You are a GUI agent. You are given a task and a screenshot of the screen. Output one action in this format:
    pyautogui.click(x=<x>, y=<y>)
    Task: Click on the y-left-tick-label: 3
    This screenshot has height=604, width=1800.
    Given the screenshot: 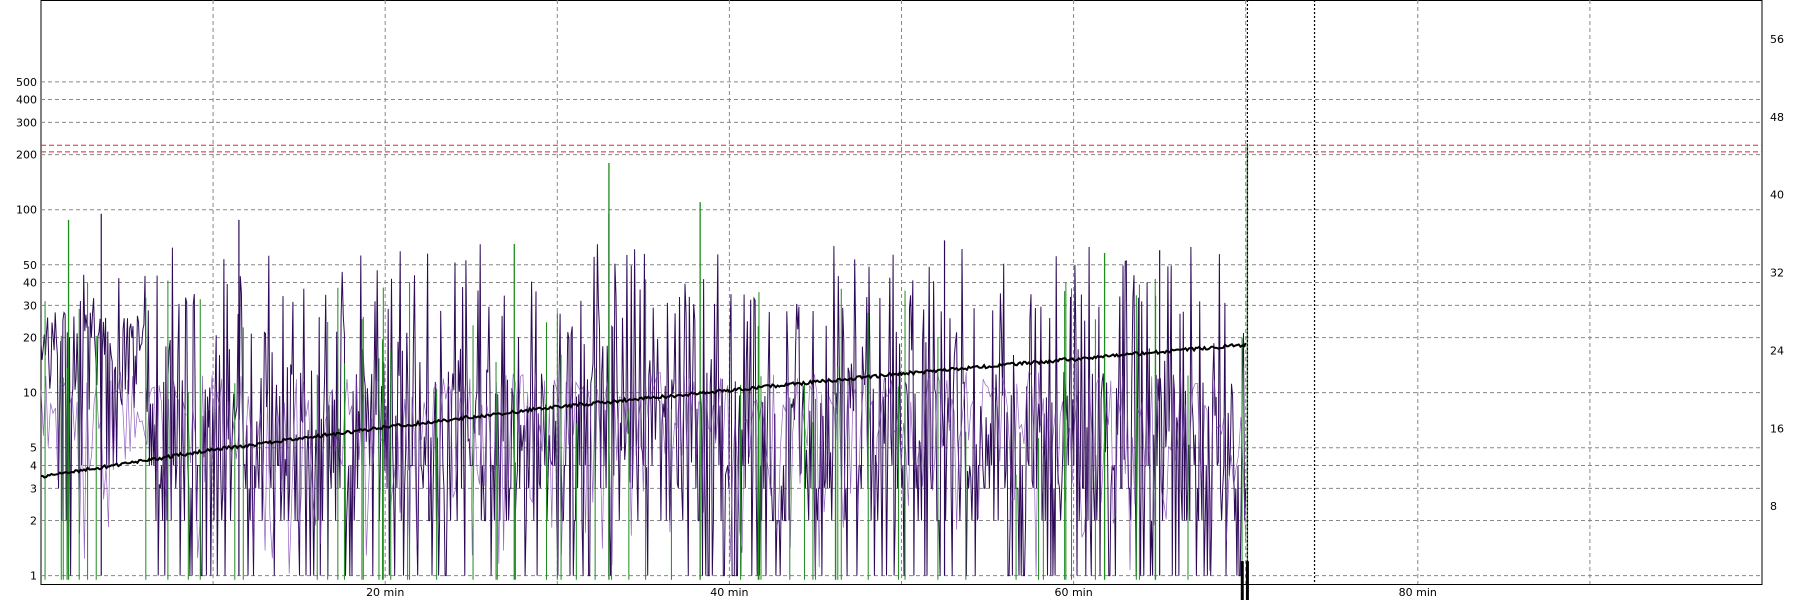 What is the action you would take?
    pyautogui.click(x=33, y=488)
    